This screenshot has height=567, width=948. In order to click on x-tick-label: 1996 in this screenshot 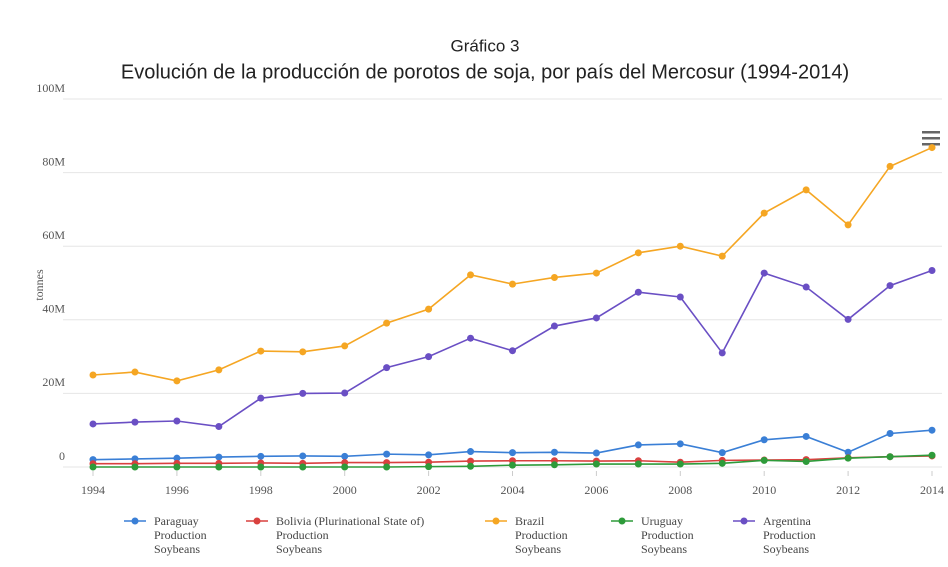, I will do `click(177, 490)`.